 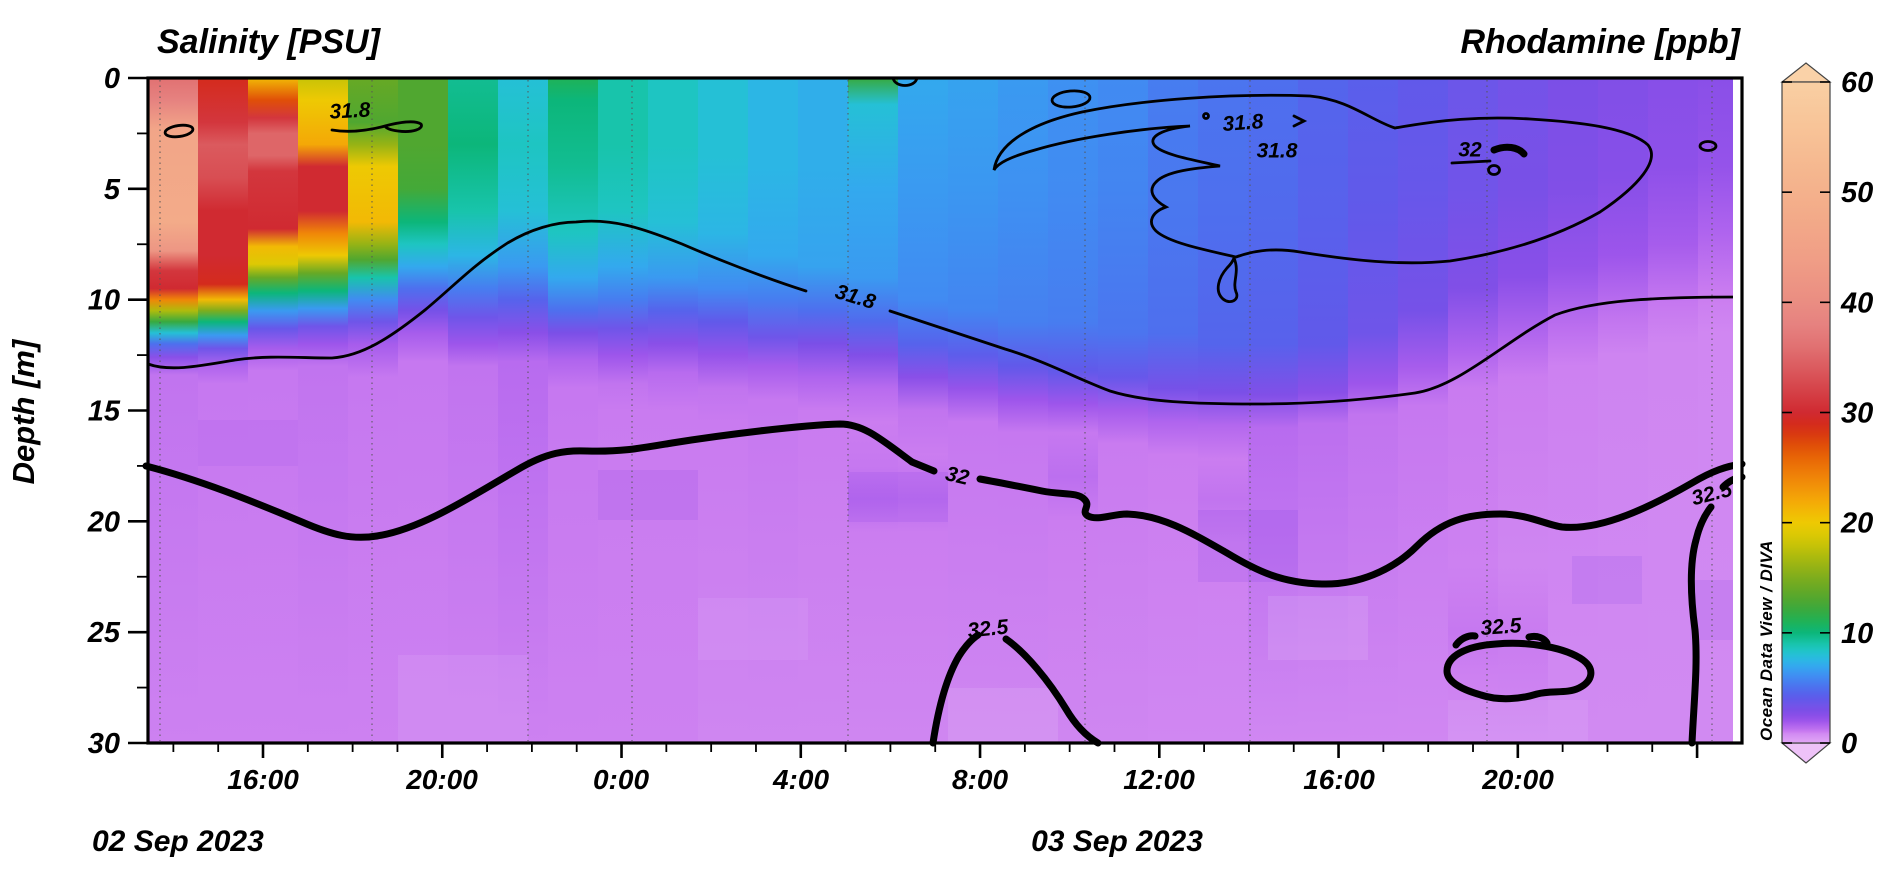 I want to click on colorbar-tick-label: 0, so click(x=1849, y=744).